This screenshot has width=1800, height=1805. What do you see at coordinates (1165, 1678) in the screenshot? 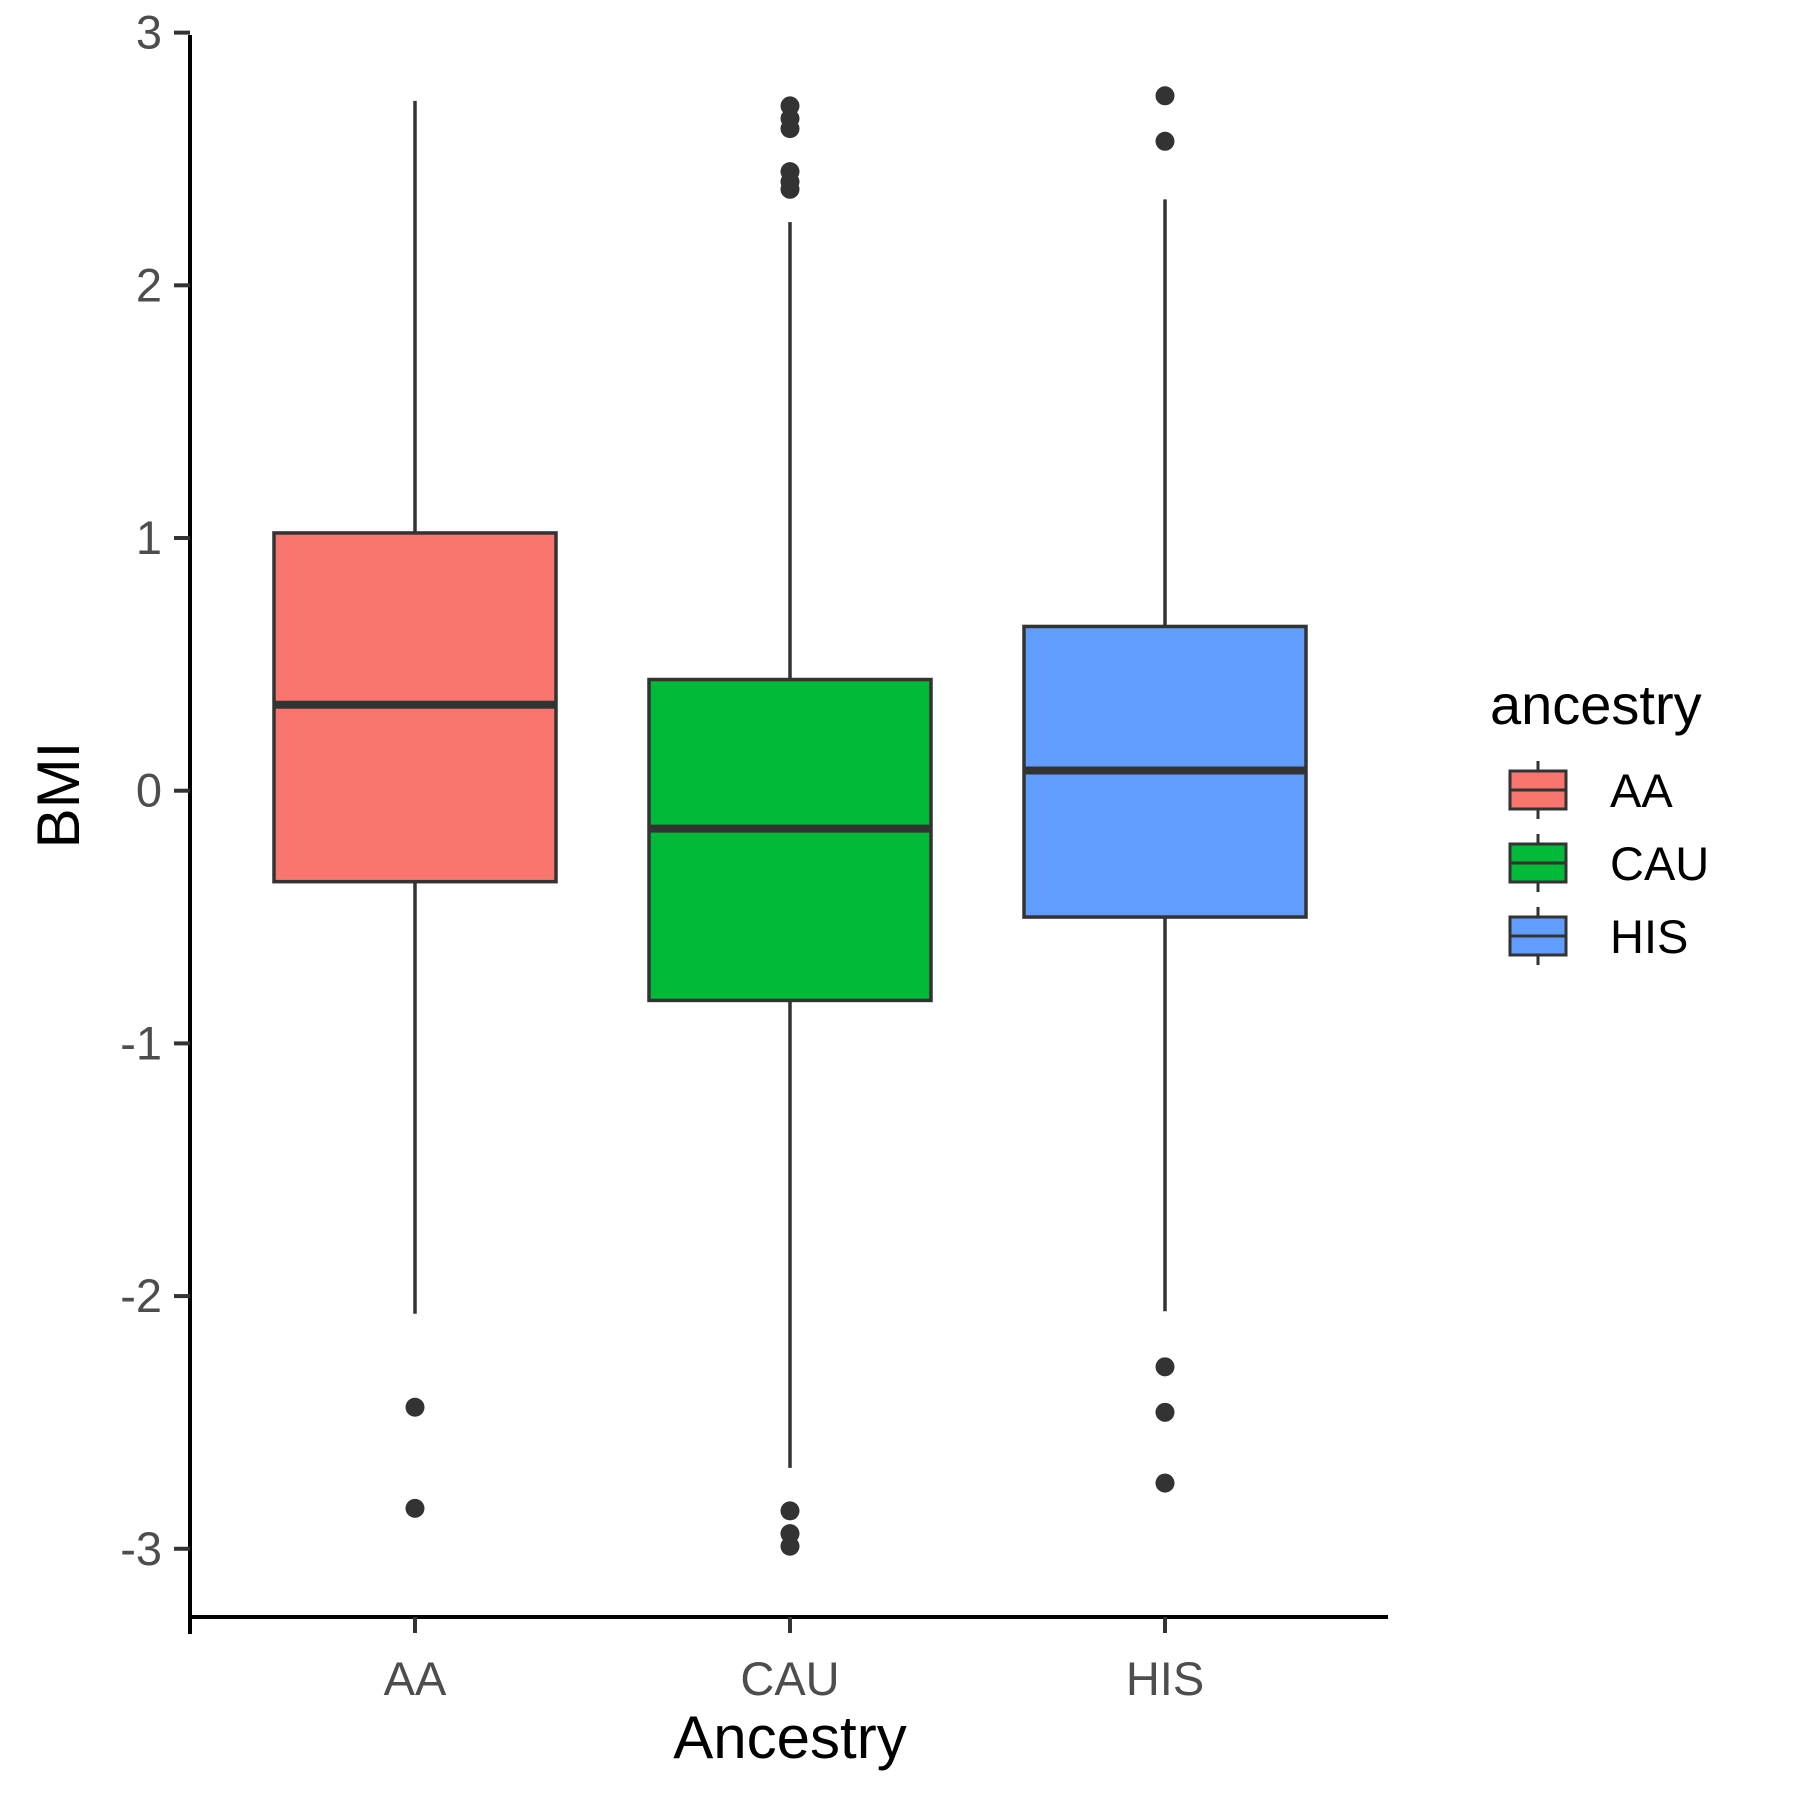
I see `x-tick-label: HIS` at bounding box center [1165, 1678].